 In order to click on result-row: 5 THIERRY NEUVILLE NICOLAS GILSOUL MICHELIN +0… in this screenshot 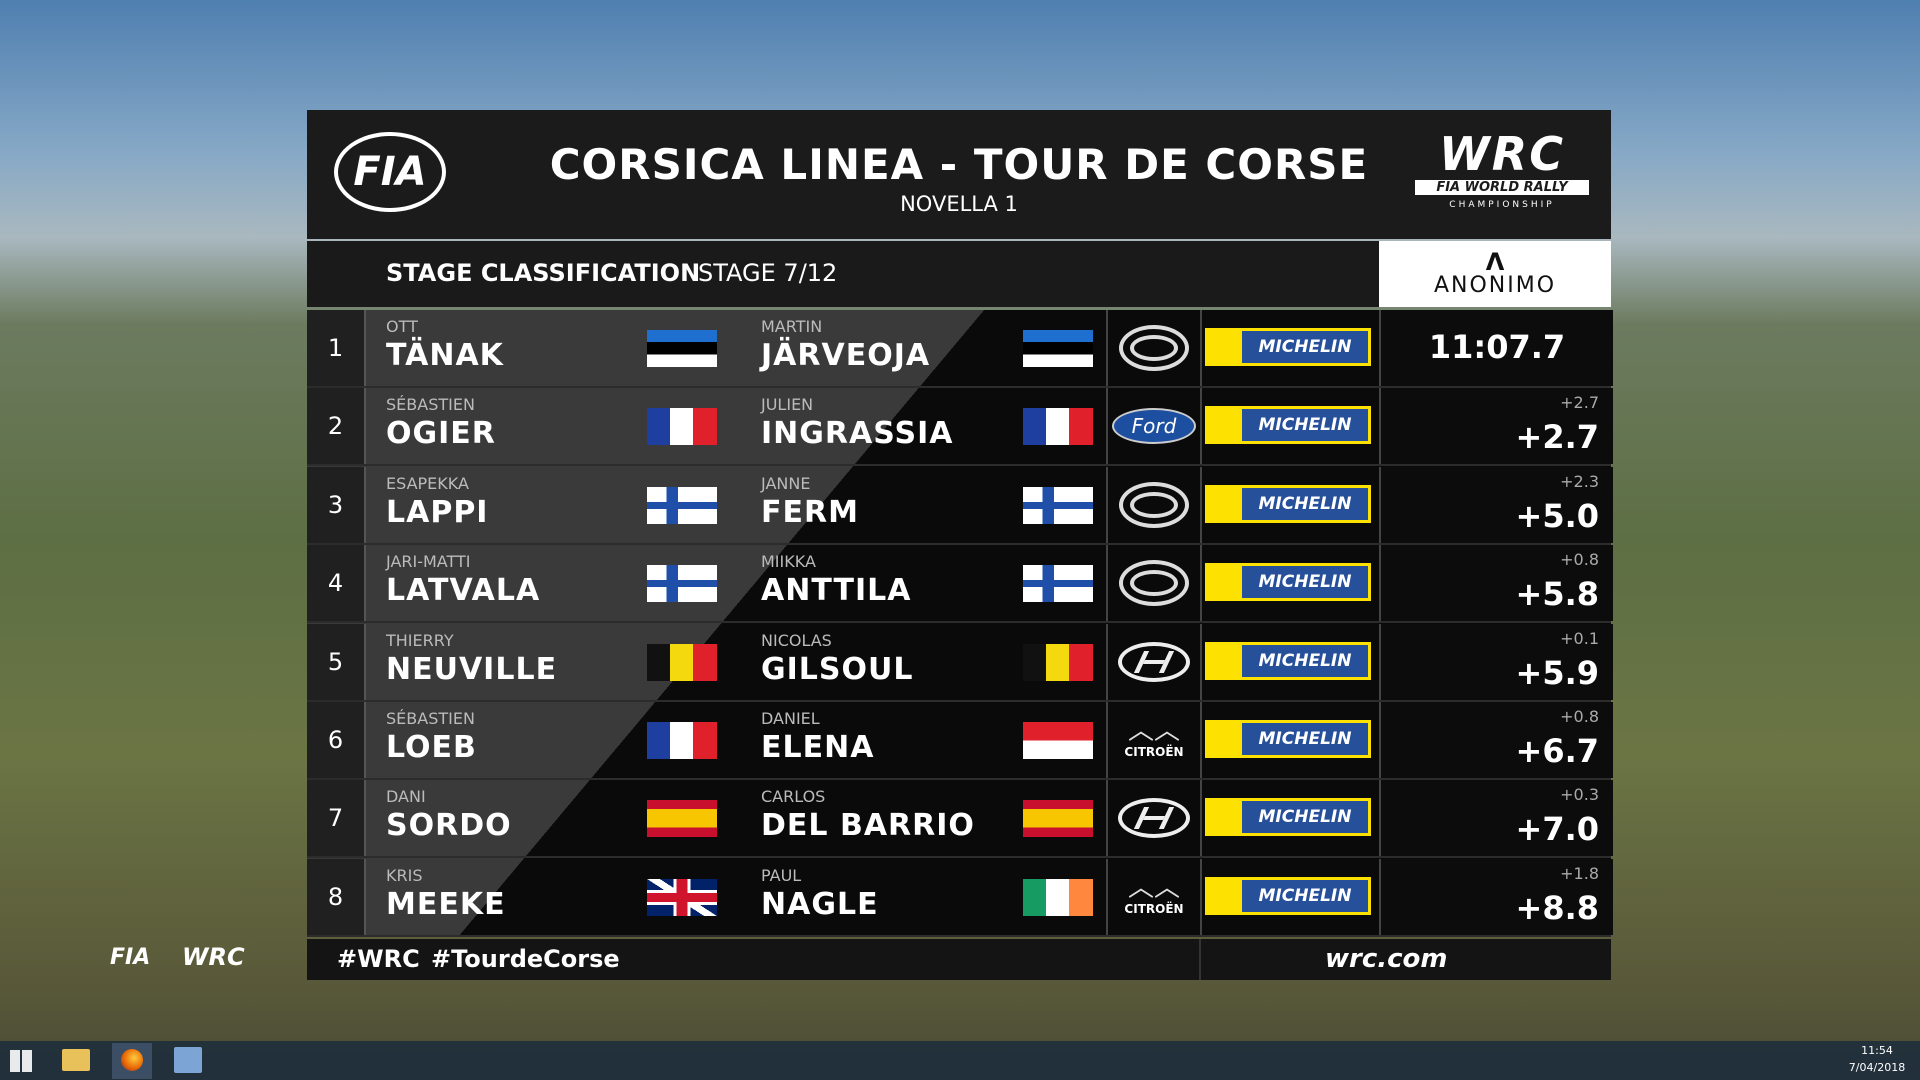, I will do `click(960, 662)`.